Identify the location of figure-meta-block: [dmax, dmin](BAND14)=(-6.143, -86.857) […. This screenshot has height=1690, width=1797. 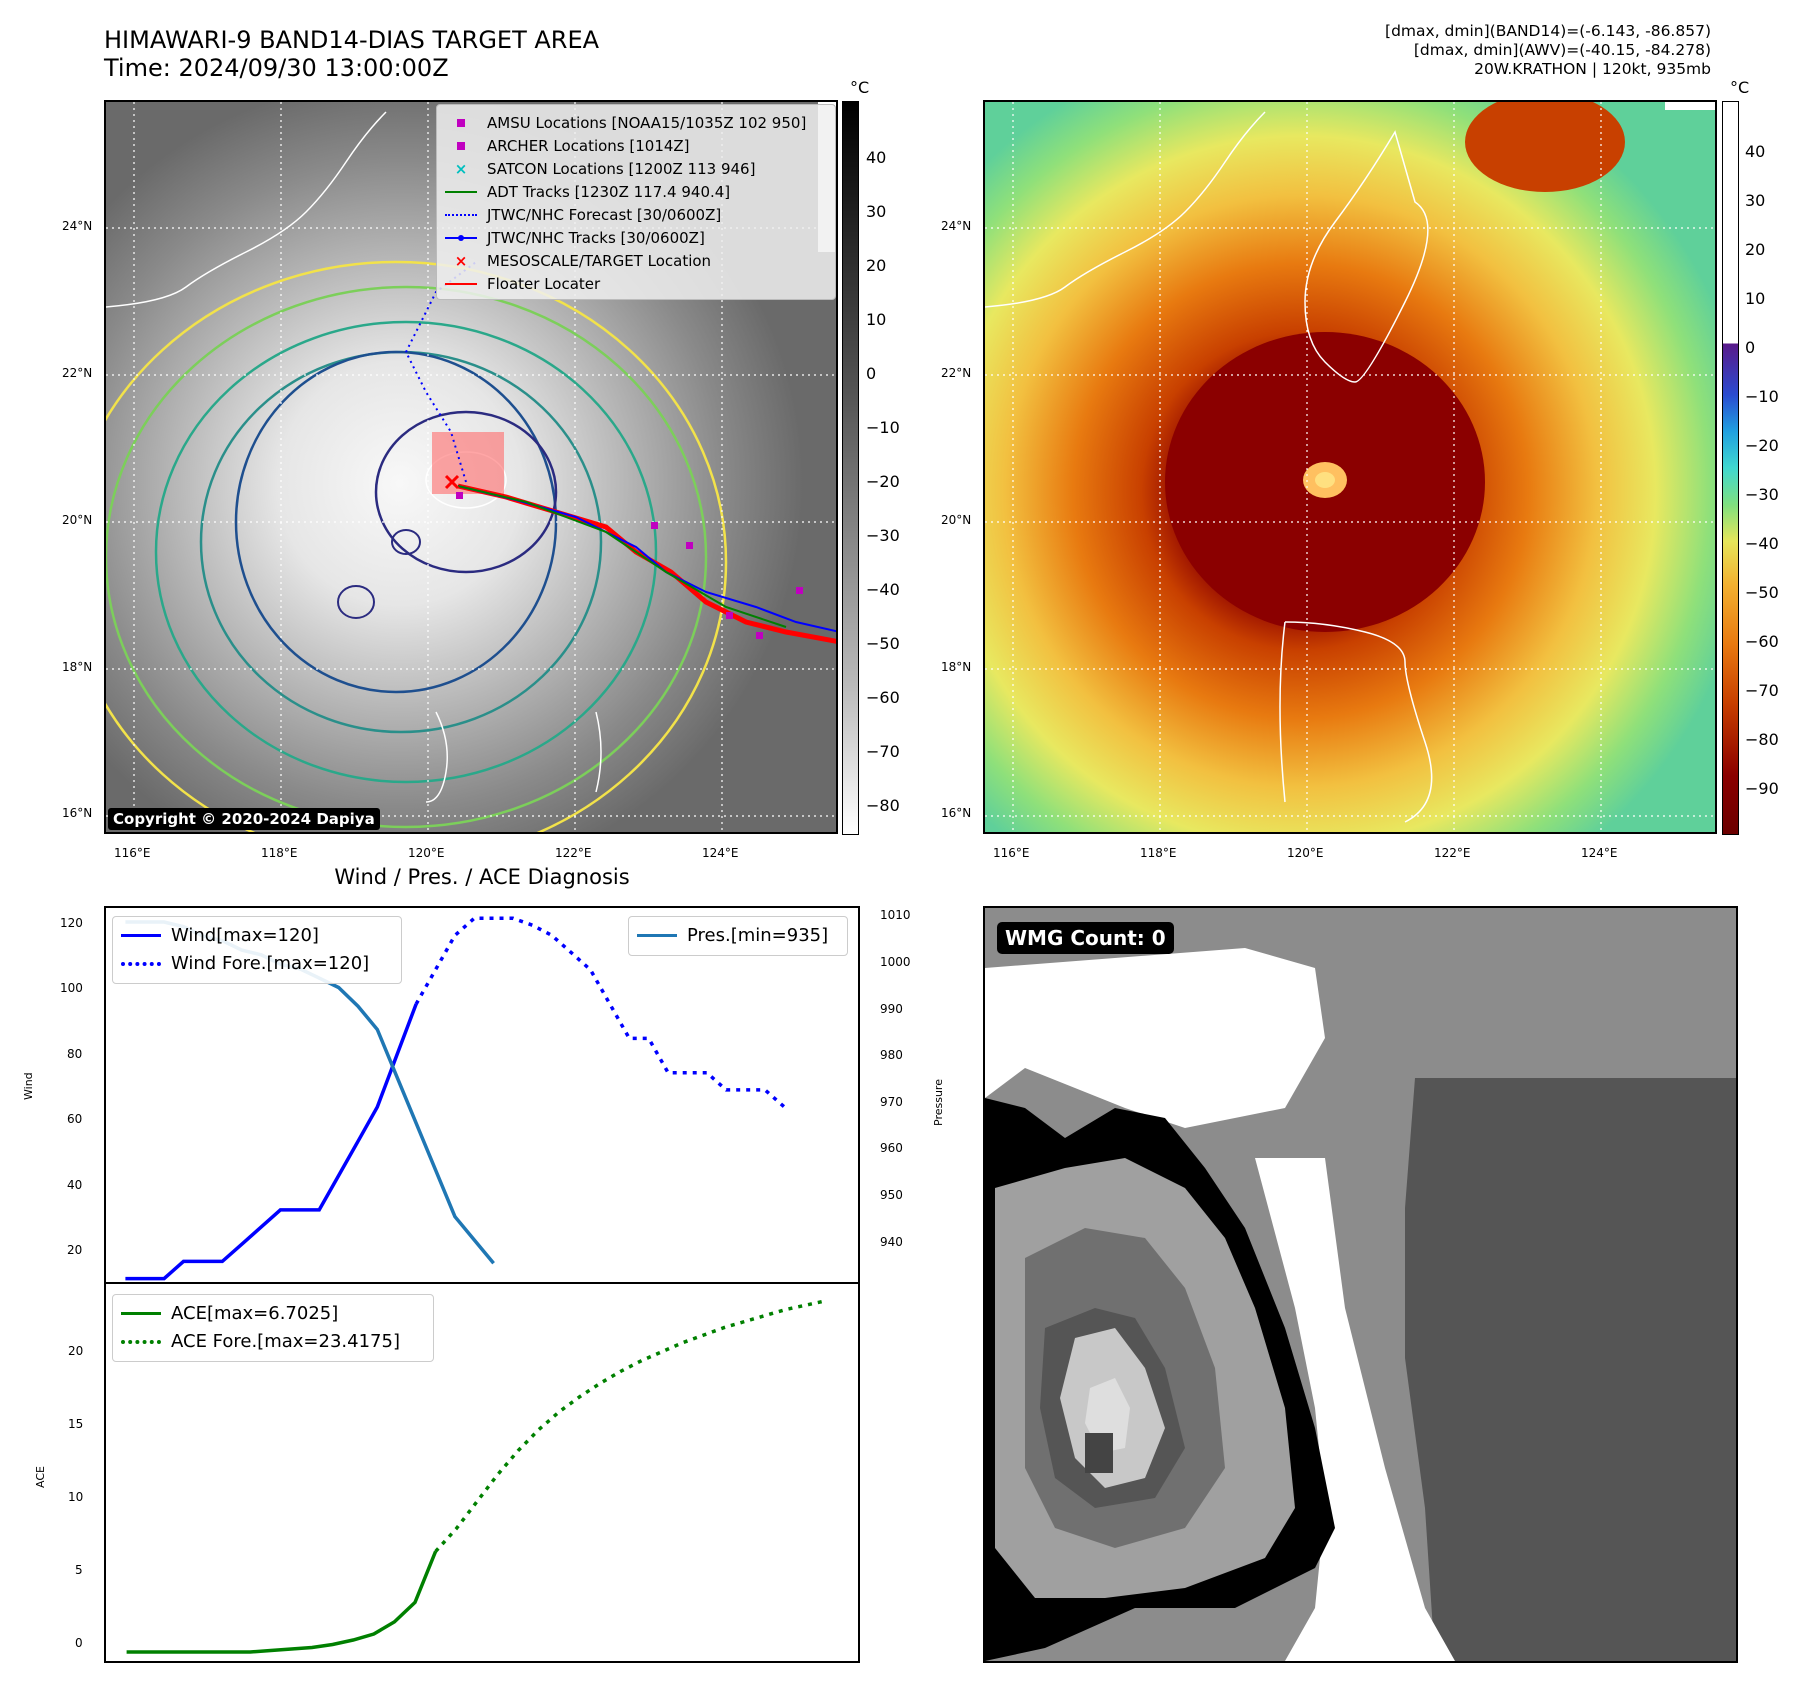
(1548, 50).